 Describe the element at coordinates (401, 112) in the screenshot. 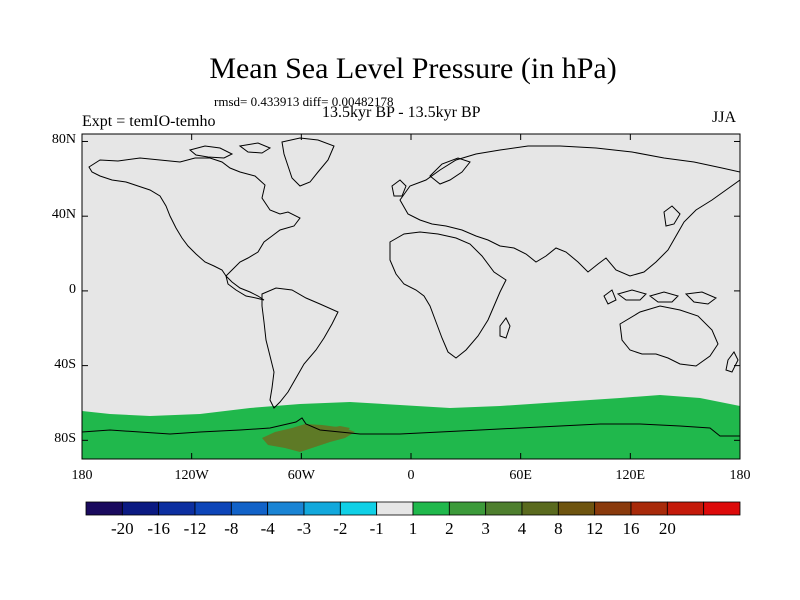

I see `time-period-label: 13.5kyr BP - 13.5kyr BP` at that location.